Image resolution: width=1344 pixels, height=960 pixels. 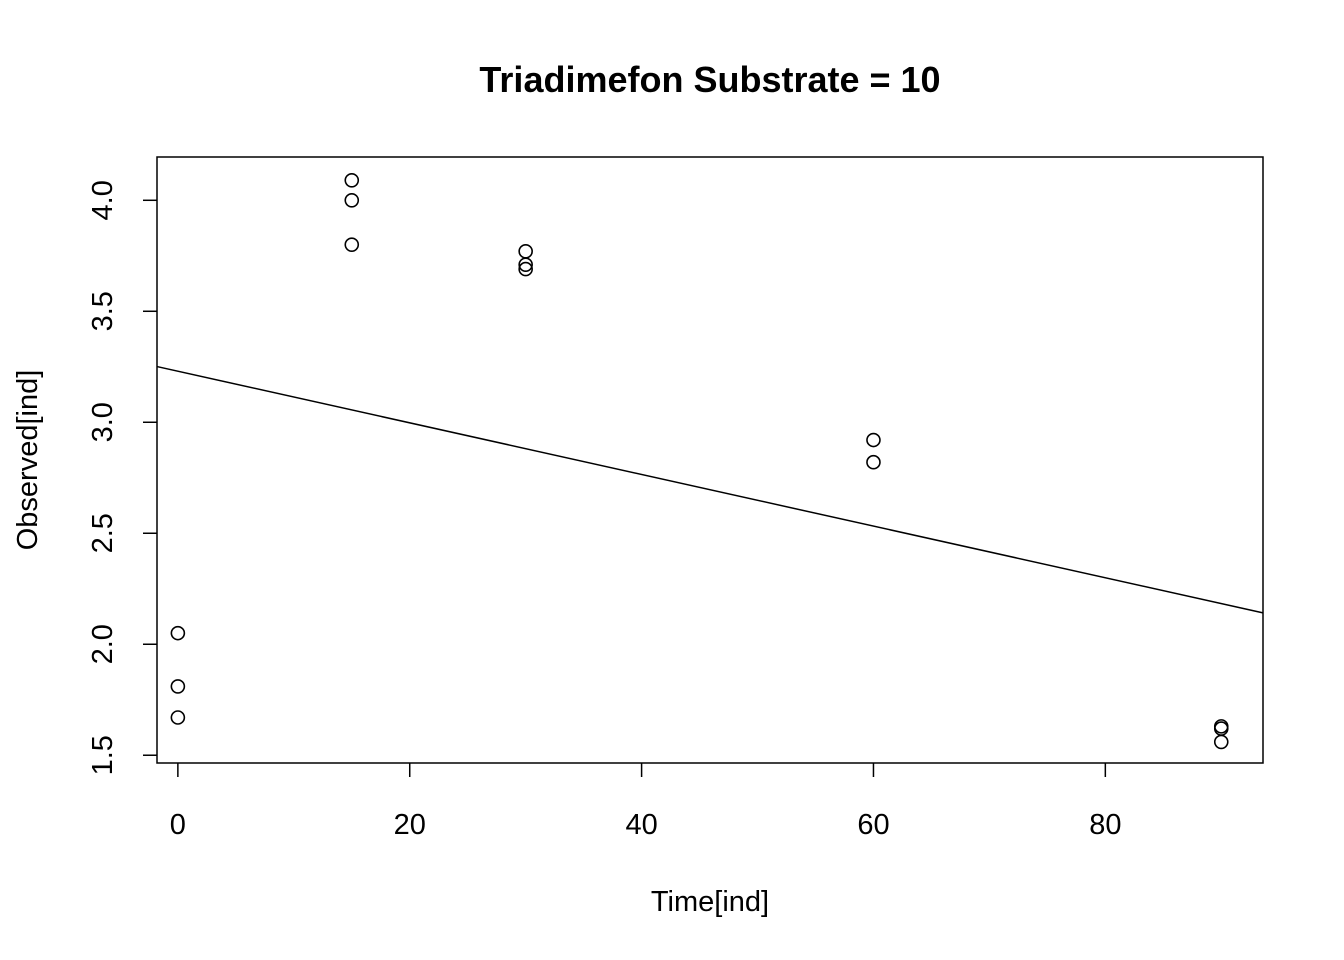 I want to click on x-tick-label: 20, so click(x=410, y=825).